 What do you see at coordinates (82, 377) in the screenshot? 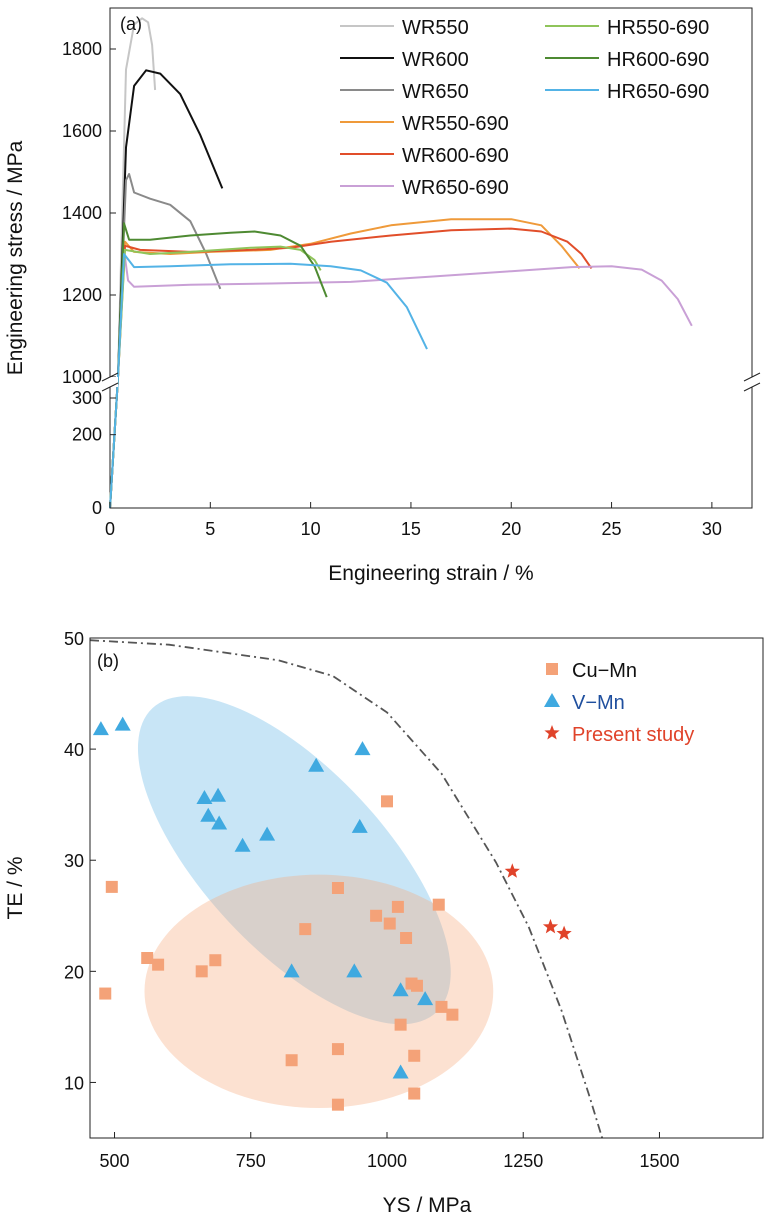
I see `y-tick-label-a: 1000` at bounding box center [82, 377].